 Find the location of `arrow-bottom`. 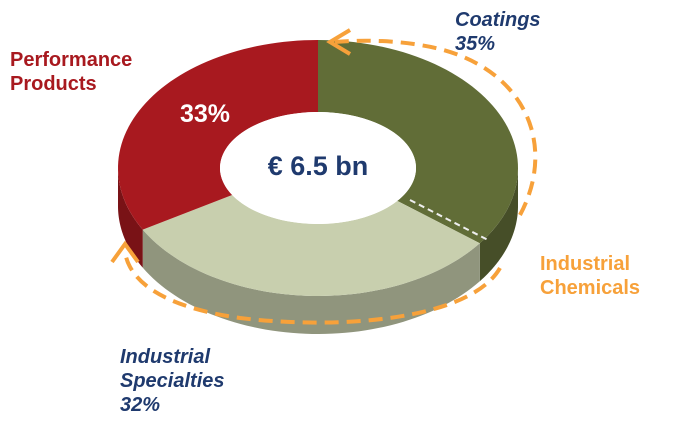

arrow-bottom is located at coordinates (312, 288).